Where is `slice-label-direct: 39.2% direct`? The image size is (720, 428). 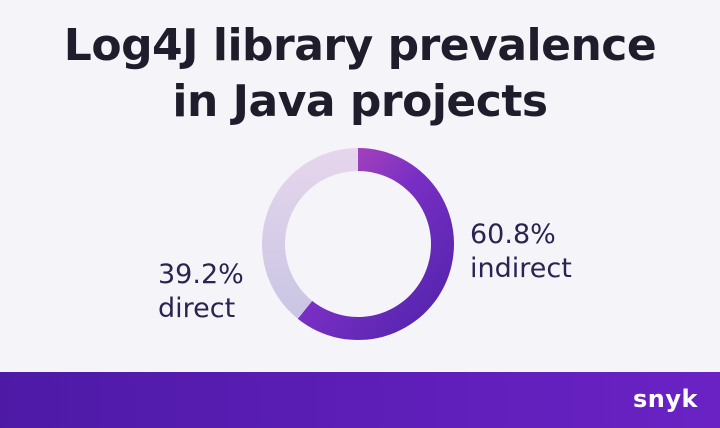 slice-label-direct: 39.2% direct is located at coordinates (201, 292).